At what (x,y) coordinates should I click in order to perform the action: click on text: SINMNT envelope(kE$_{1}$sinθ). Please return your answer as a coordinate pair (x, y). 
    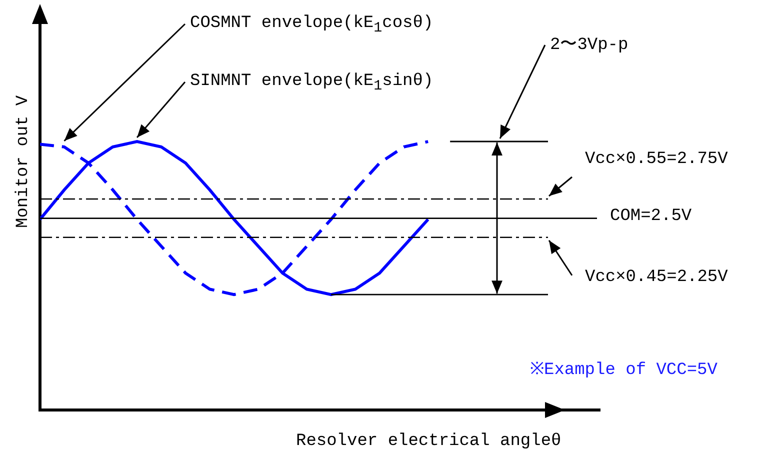
    Looking at the image, I should click on (312, 83).